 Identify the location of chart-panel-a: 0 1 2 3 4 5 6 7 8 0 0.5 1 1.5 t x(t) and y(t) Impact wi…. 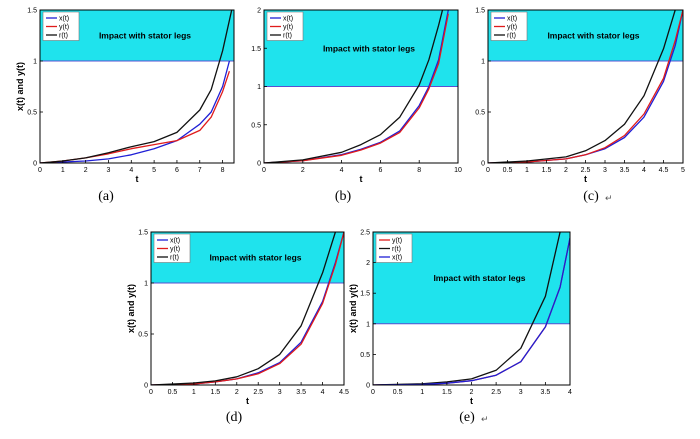
(125, 106).